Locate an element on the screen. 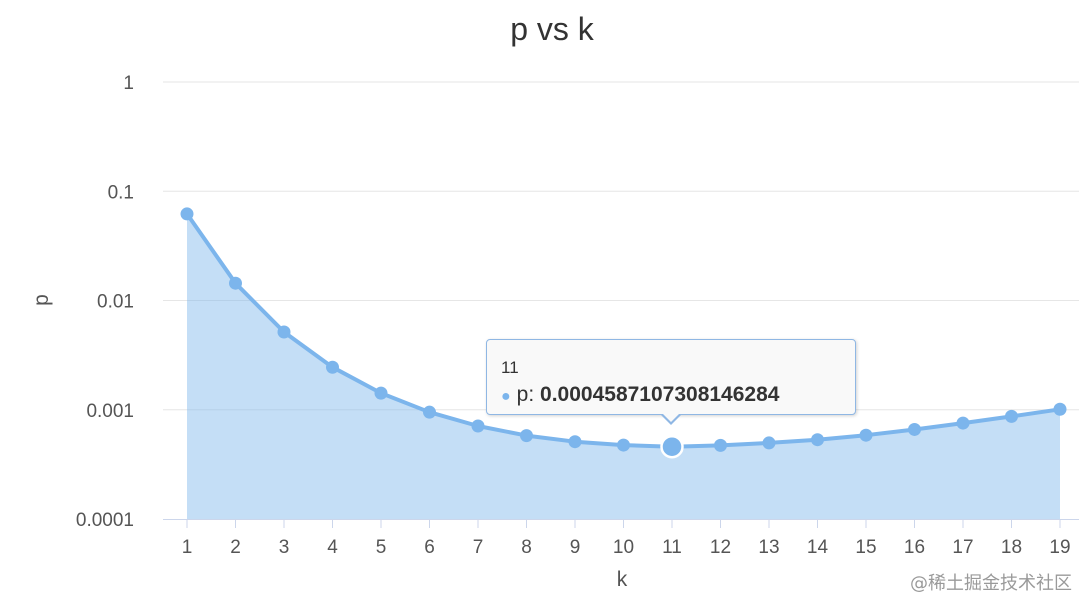  y-tick-label: 0.0001 is located at coordinates (105, 520).